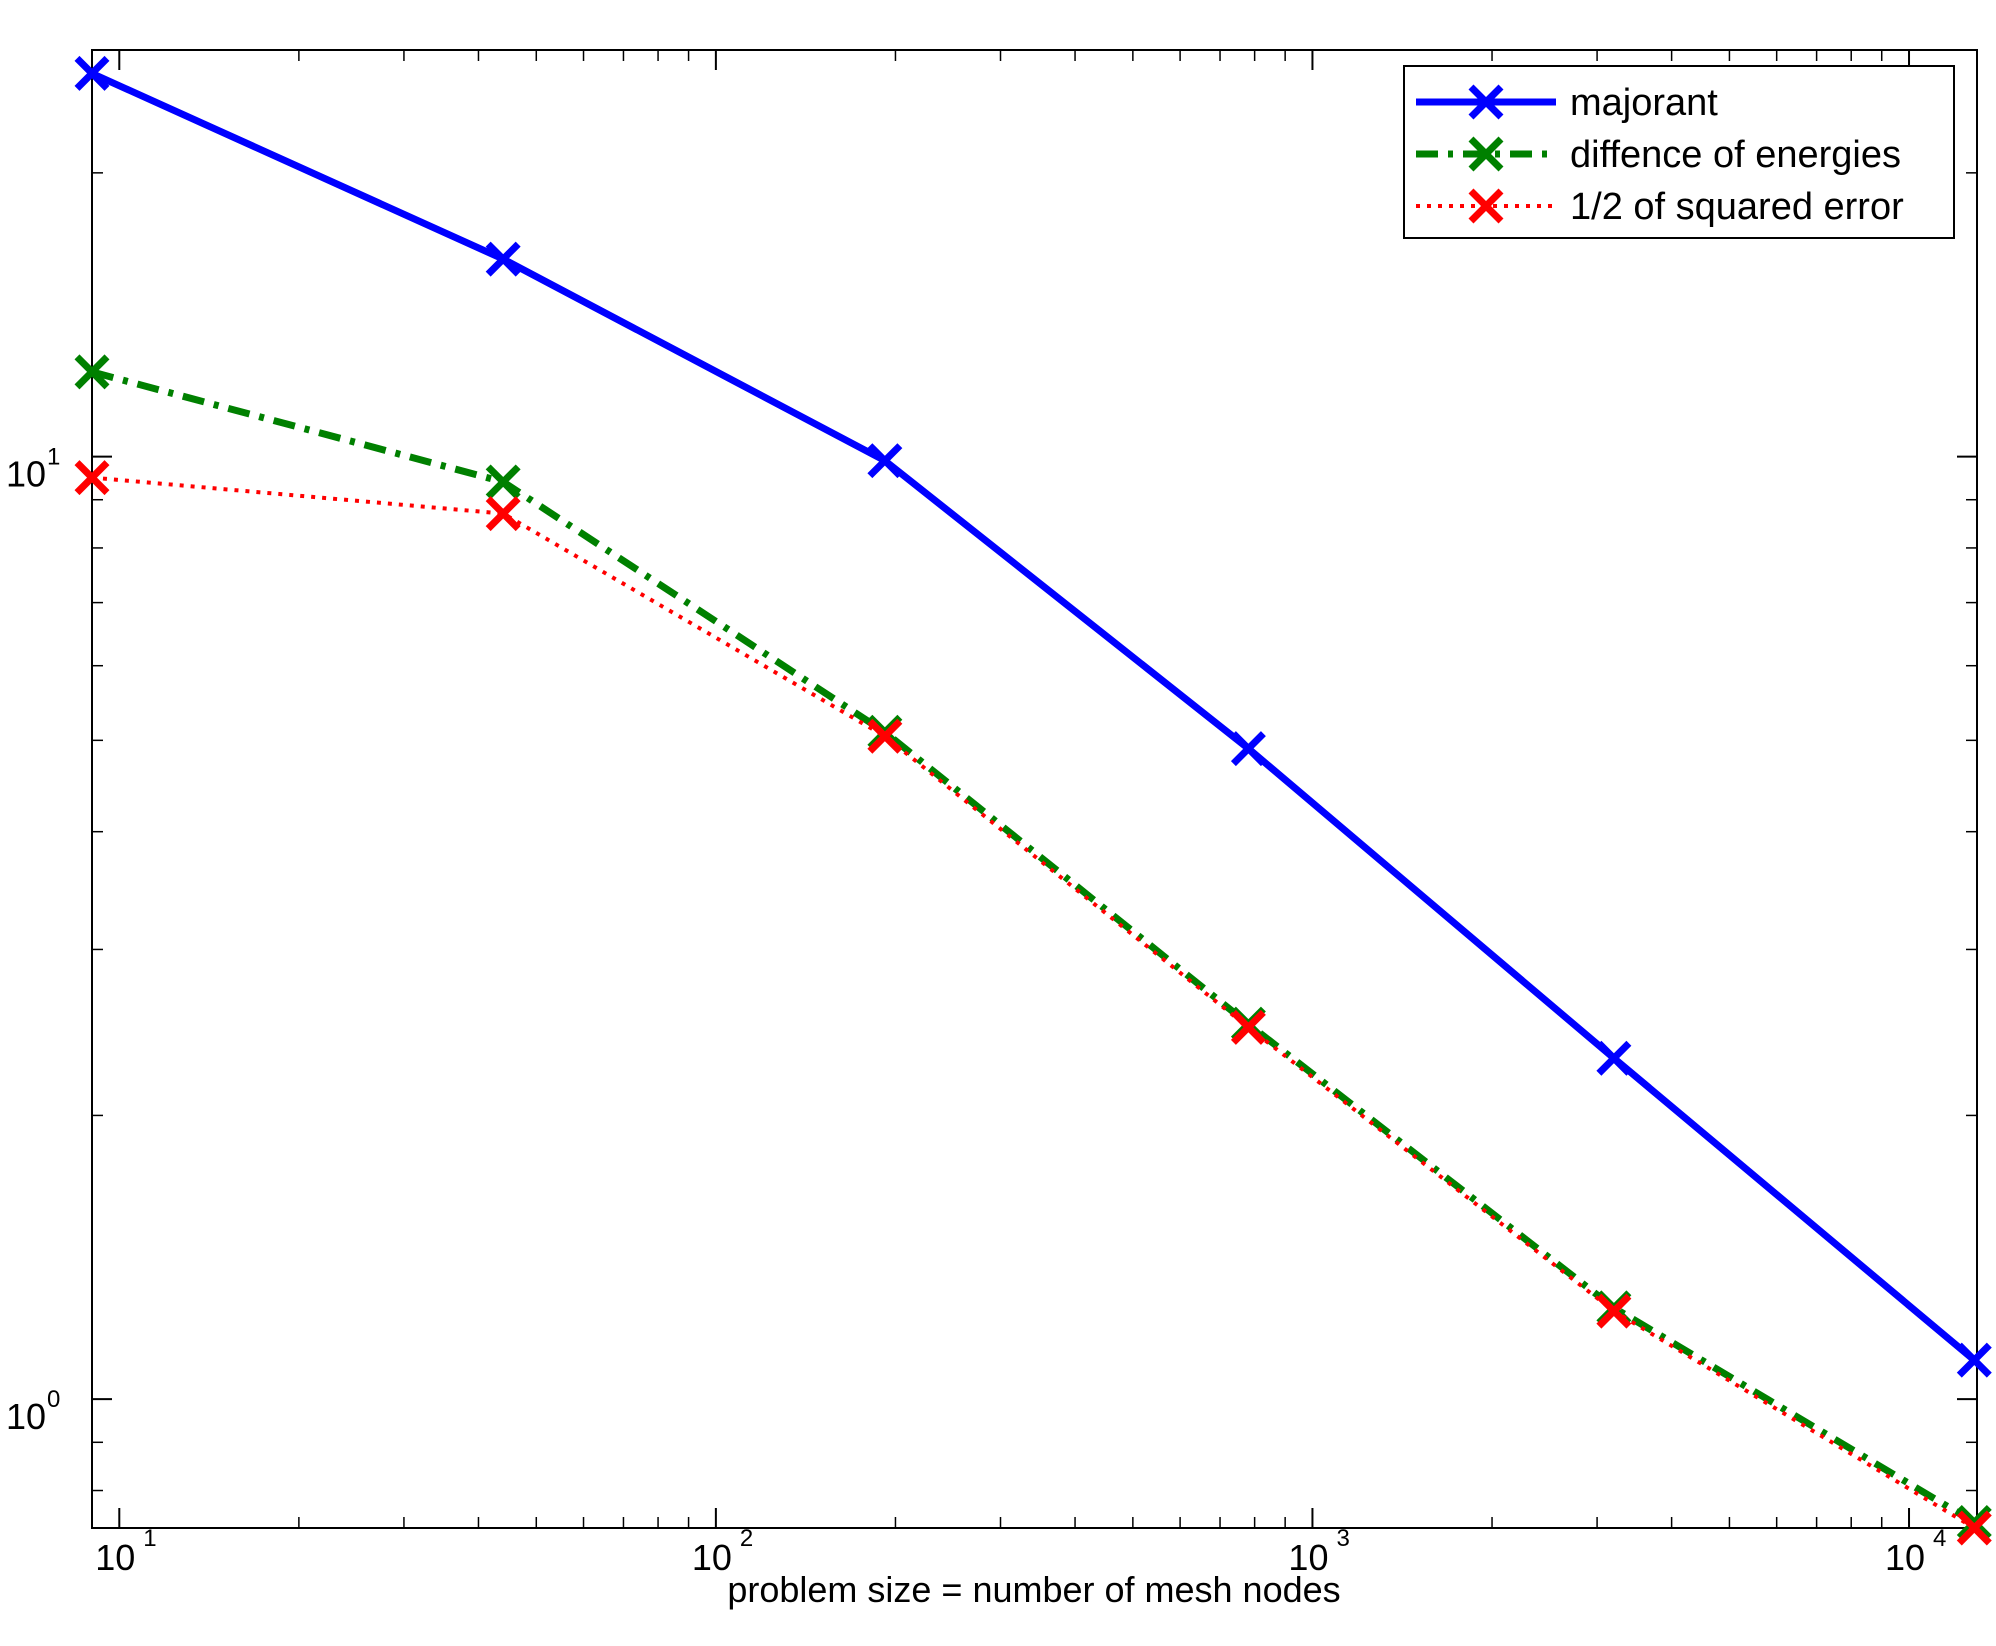  Describe the element at coordinates (53, 1399) in the screenshot. I see `y-tick-label-exponent: 0` at that location.